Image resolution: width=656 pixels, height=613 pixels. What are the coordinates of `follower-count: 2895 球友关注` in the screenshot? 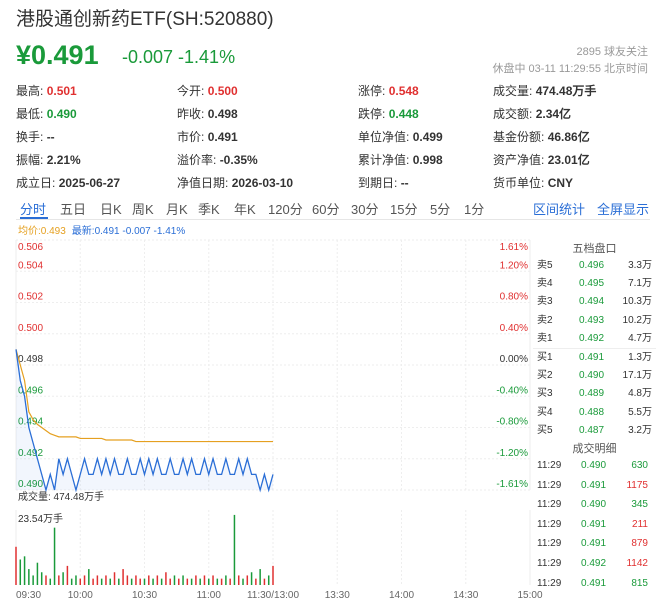 It's located at (612, 52).